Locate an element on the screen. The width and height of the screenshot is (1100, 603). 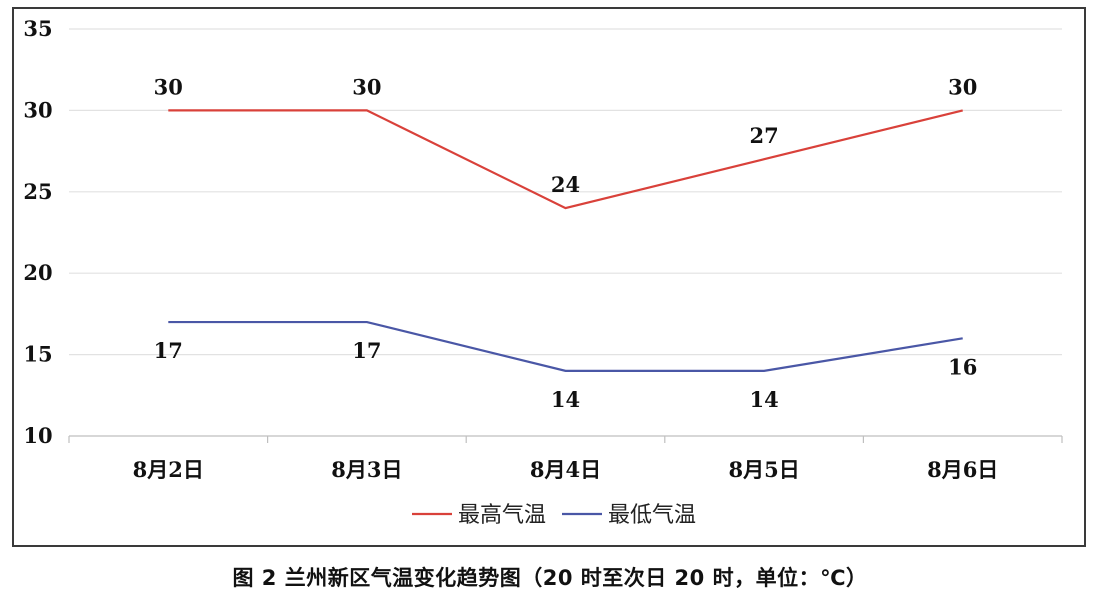
x-tick-label: 8月3日 is located at coordinates (366, 469).